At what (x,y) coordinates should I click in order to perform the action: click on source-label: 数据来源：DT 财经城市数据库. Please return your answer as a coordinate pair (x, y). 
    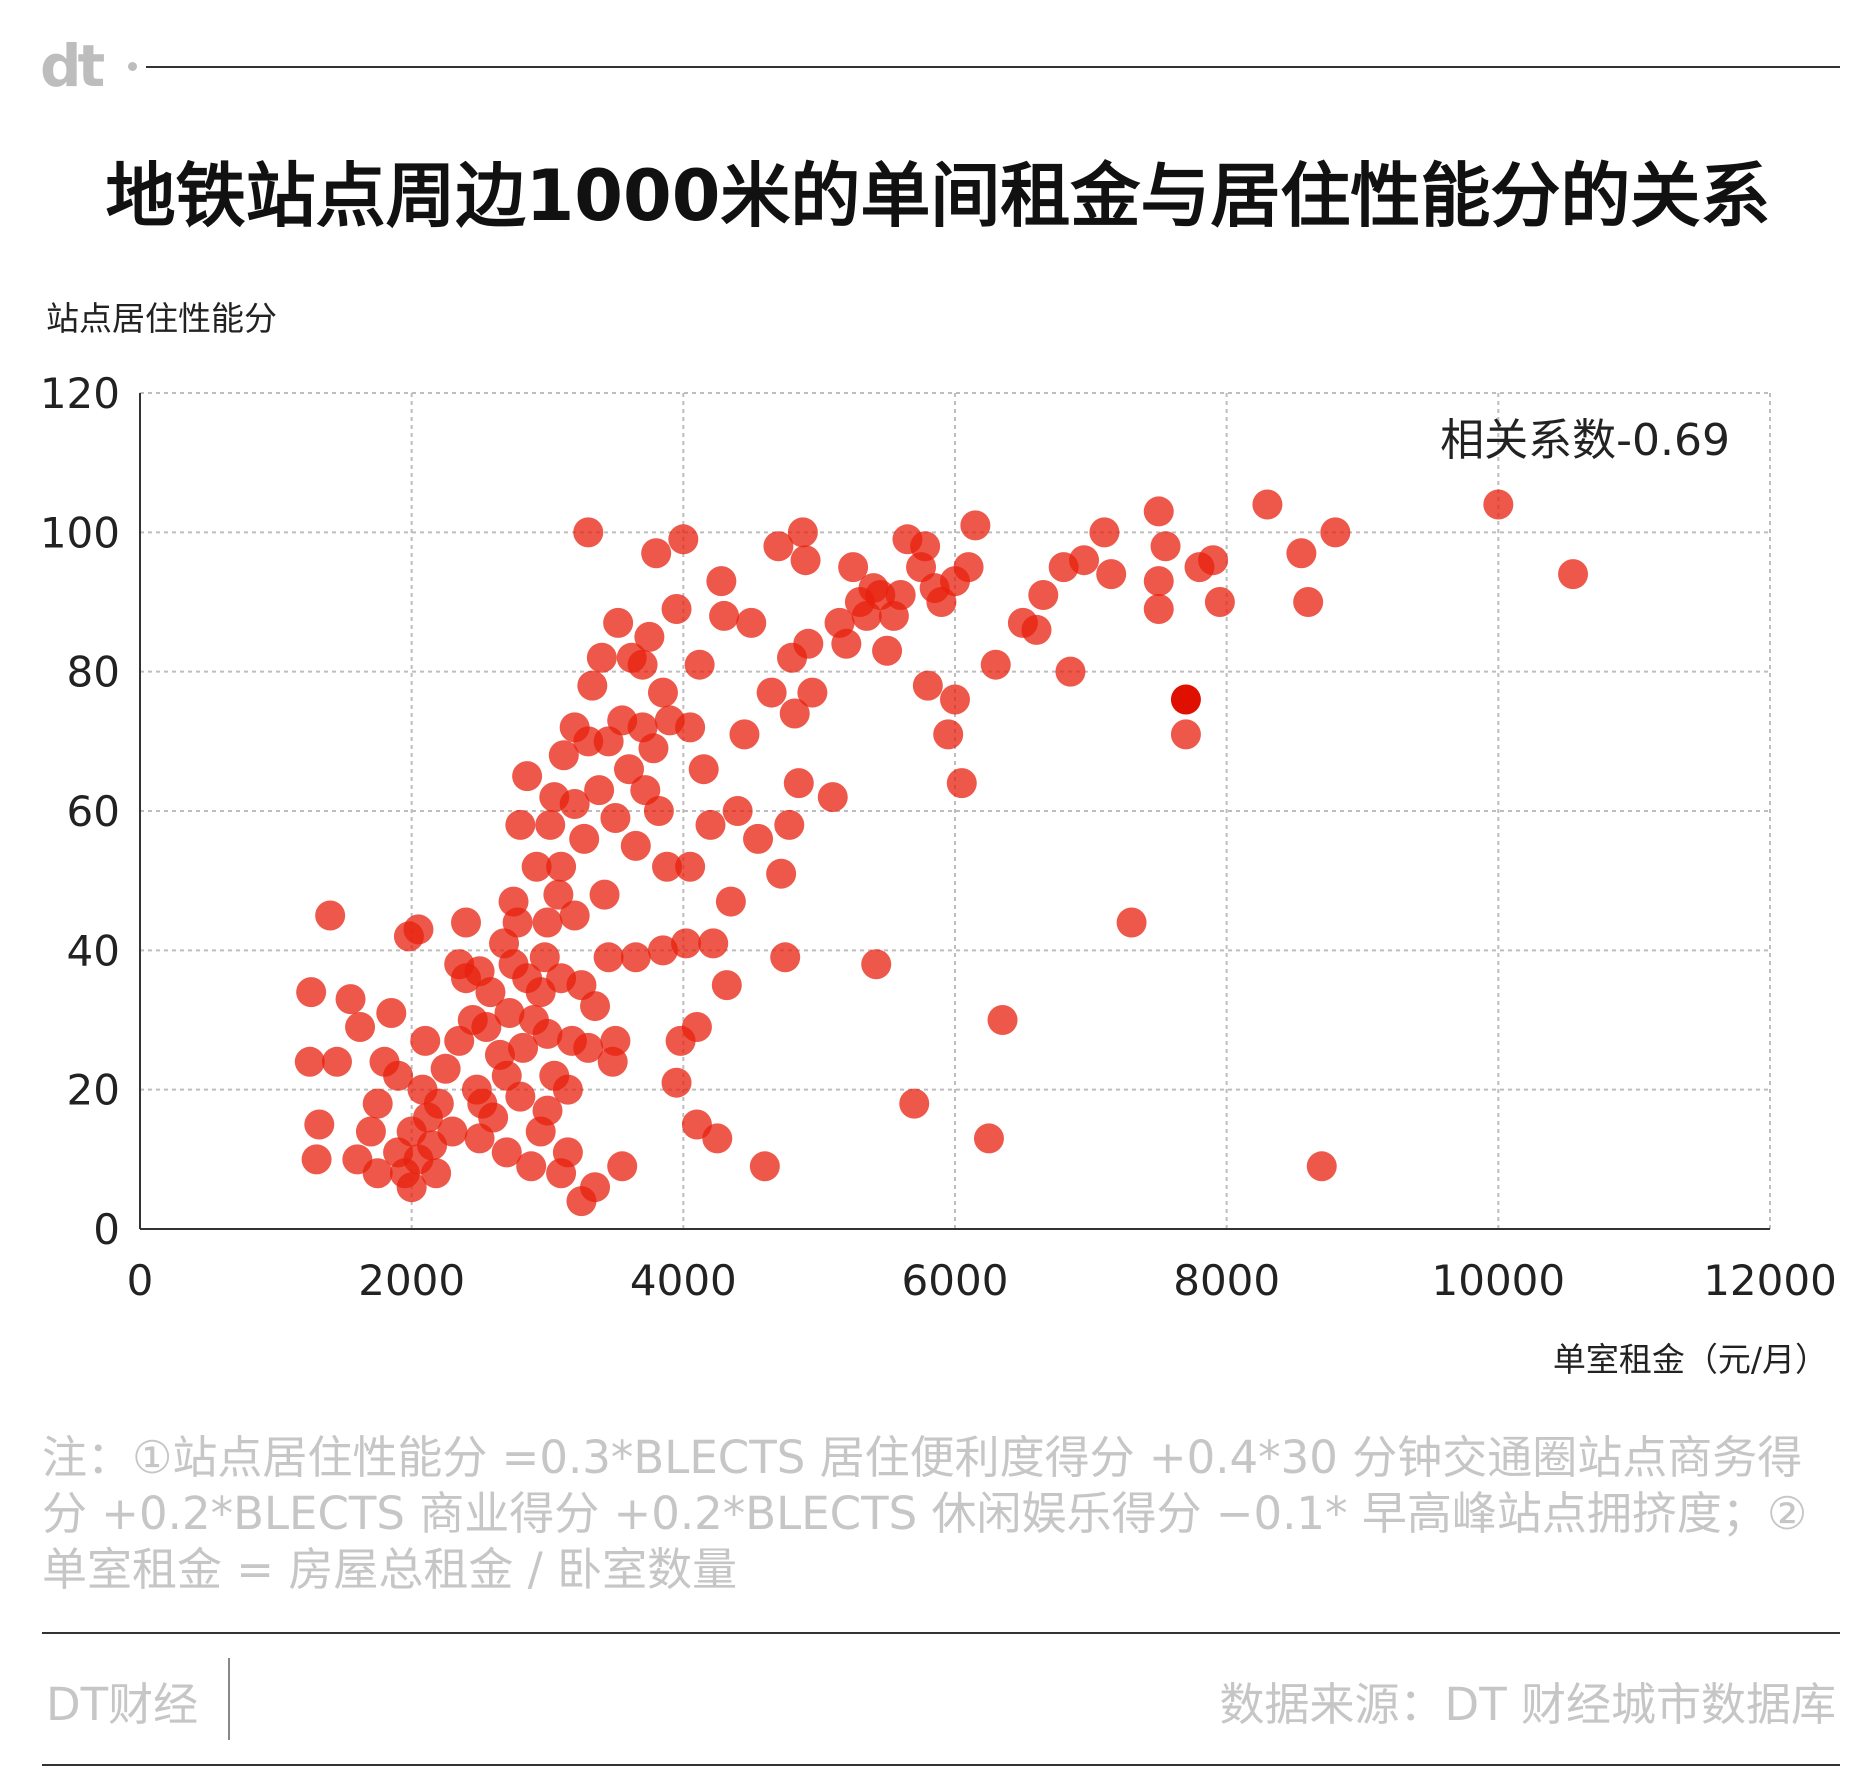
    Looking at the image, I should click on (1527, 1704).